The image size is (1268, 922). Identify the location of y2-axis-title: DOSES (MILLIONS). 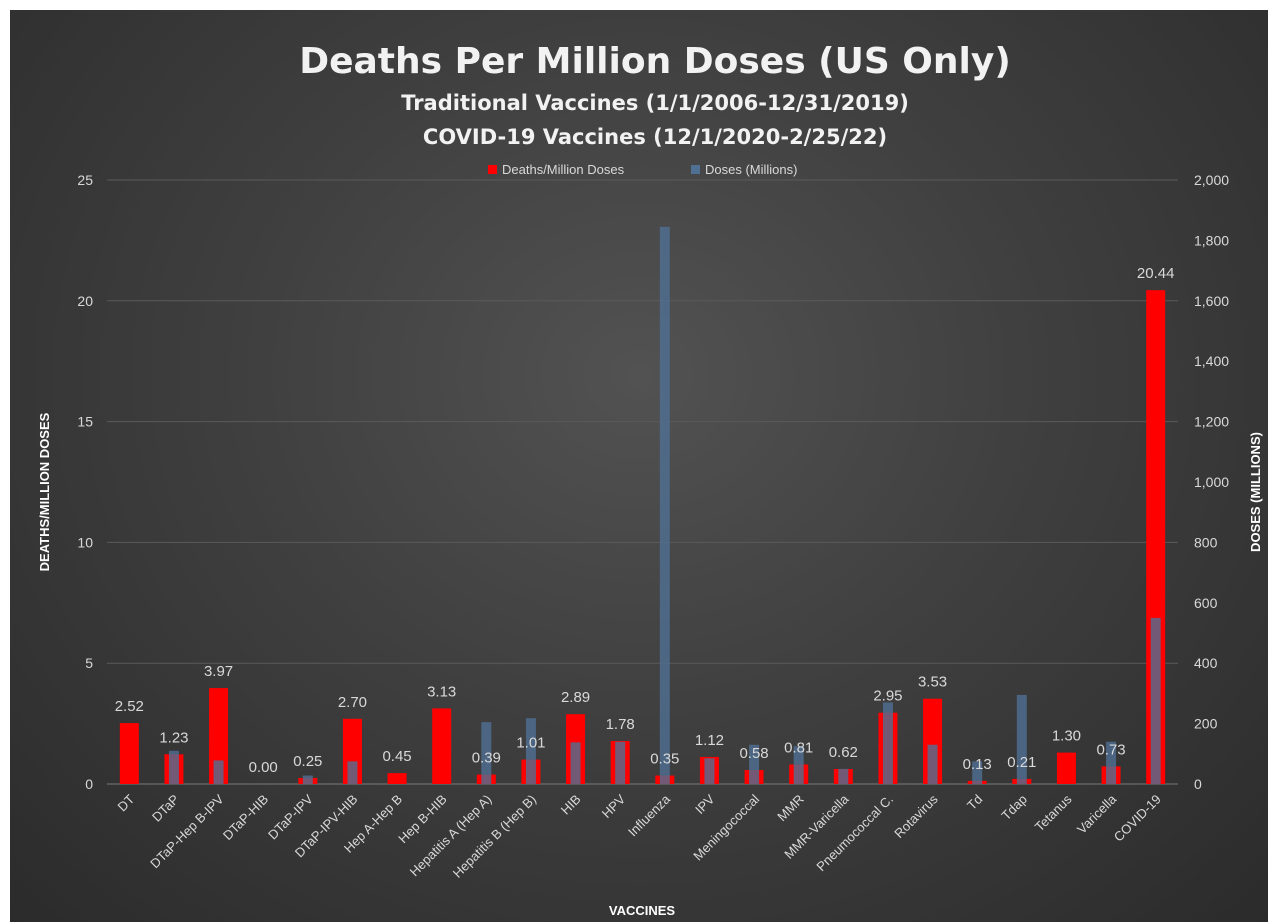
(1255, 492).